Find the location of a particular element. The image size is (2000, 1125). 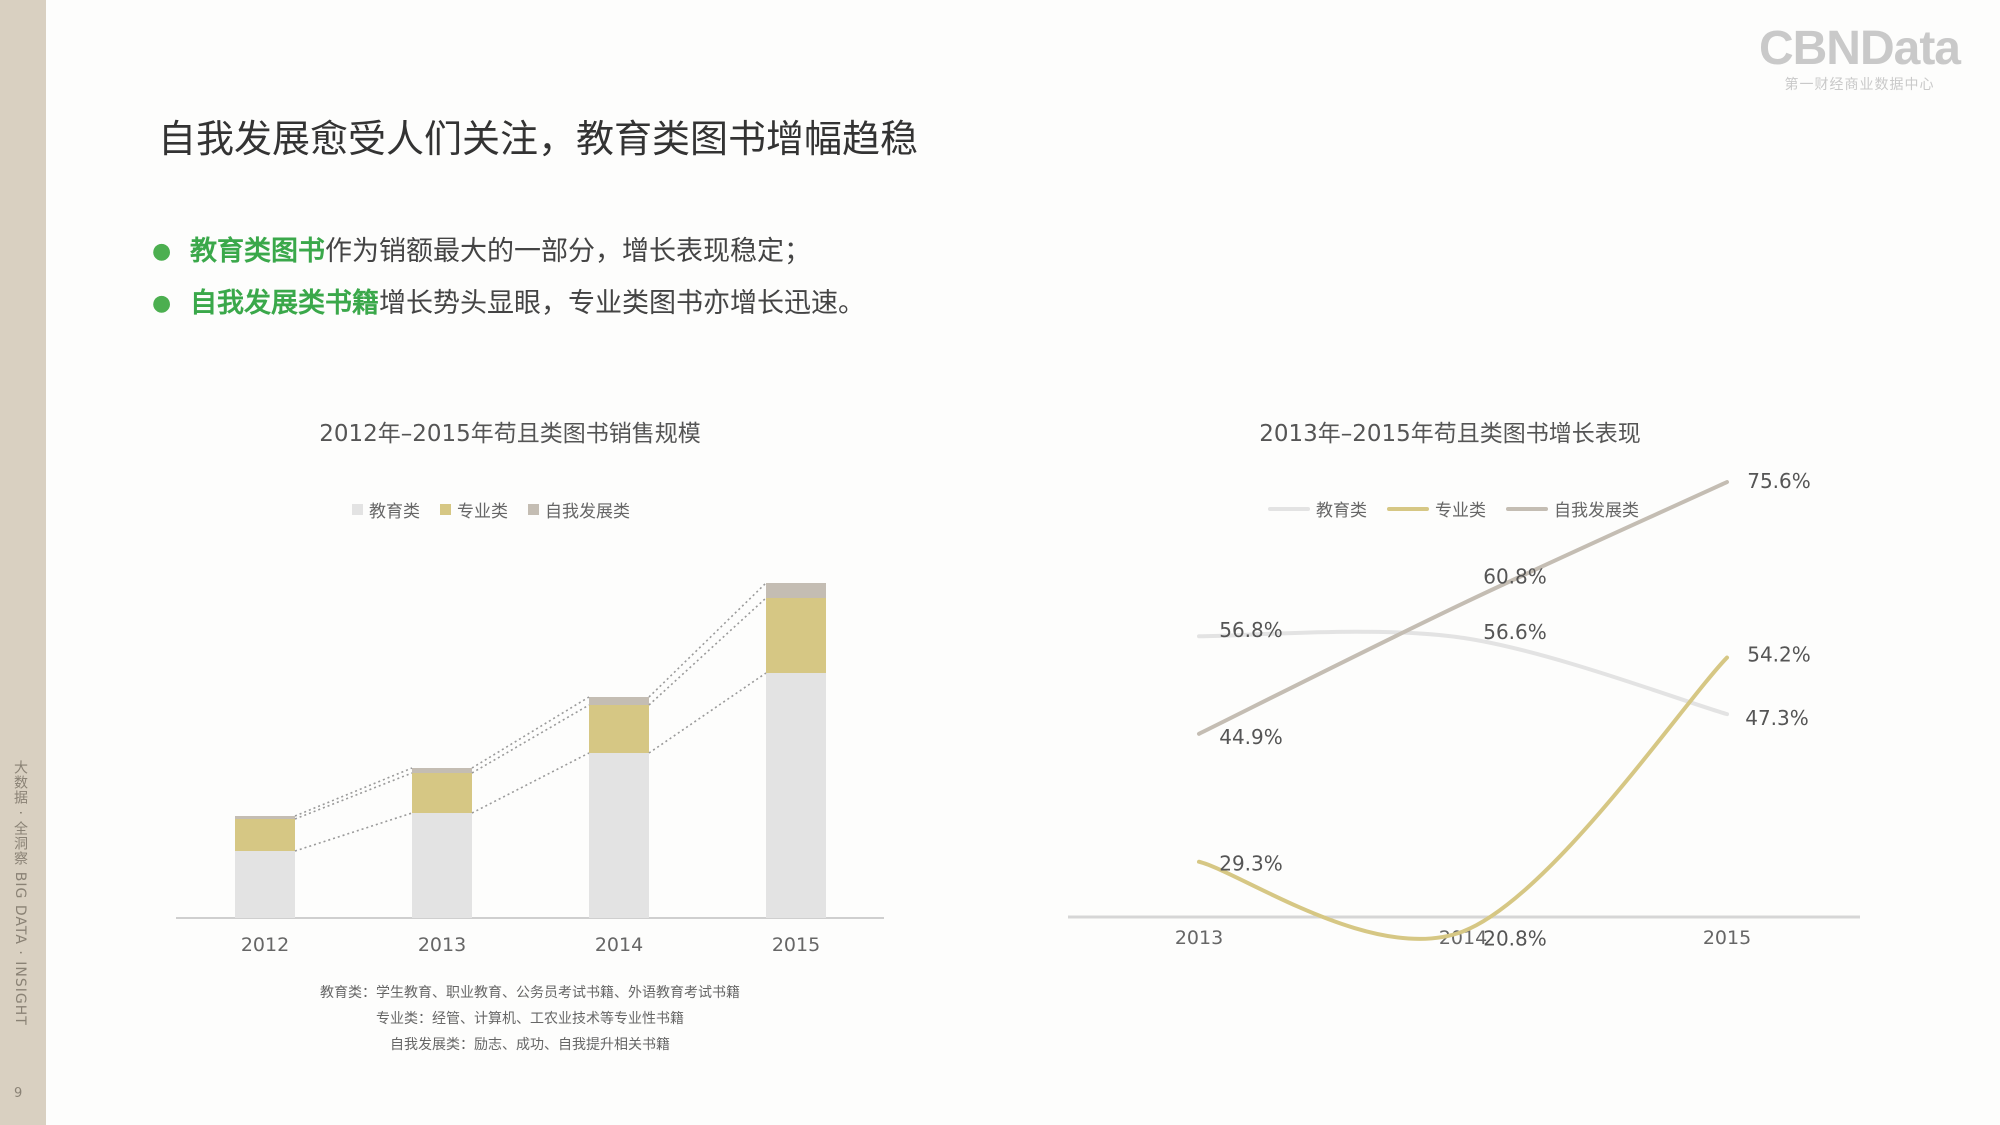

data-label: 44.9% is located at coordinates (1251, 737).